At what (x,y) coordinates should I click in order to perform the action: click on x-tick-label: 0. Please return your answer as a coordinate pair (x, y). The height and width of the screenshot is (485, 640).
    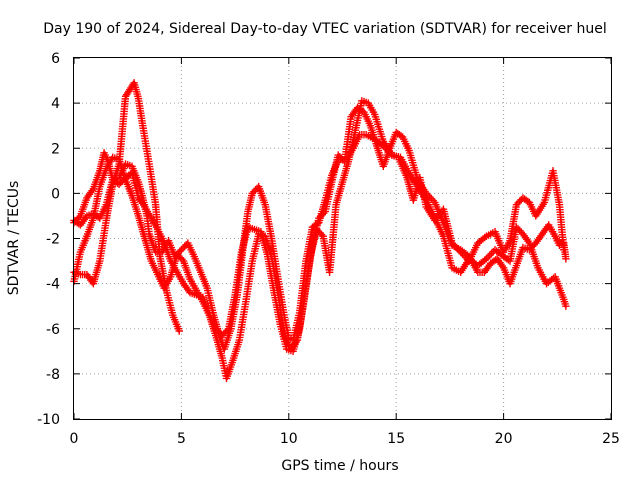
    Looking at the image, I should click on (74, 439).